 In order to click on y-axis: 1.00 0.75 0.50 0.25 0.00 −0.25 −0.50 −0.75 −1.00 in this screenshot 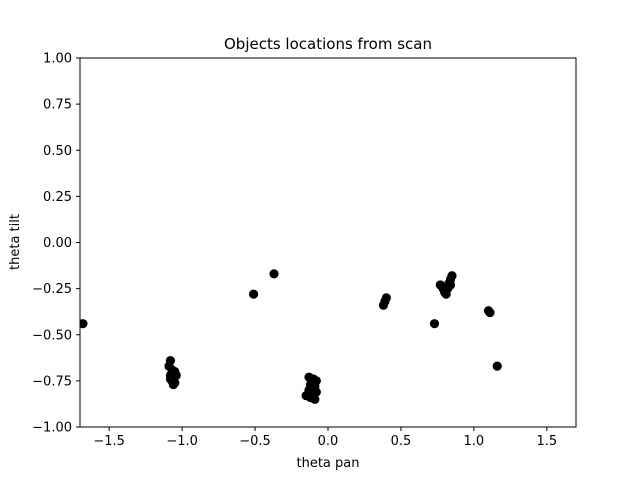, I will do `click(56, 244)`.